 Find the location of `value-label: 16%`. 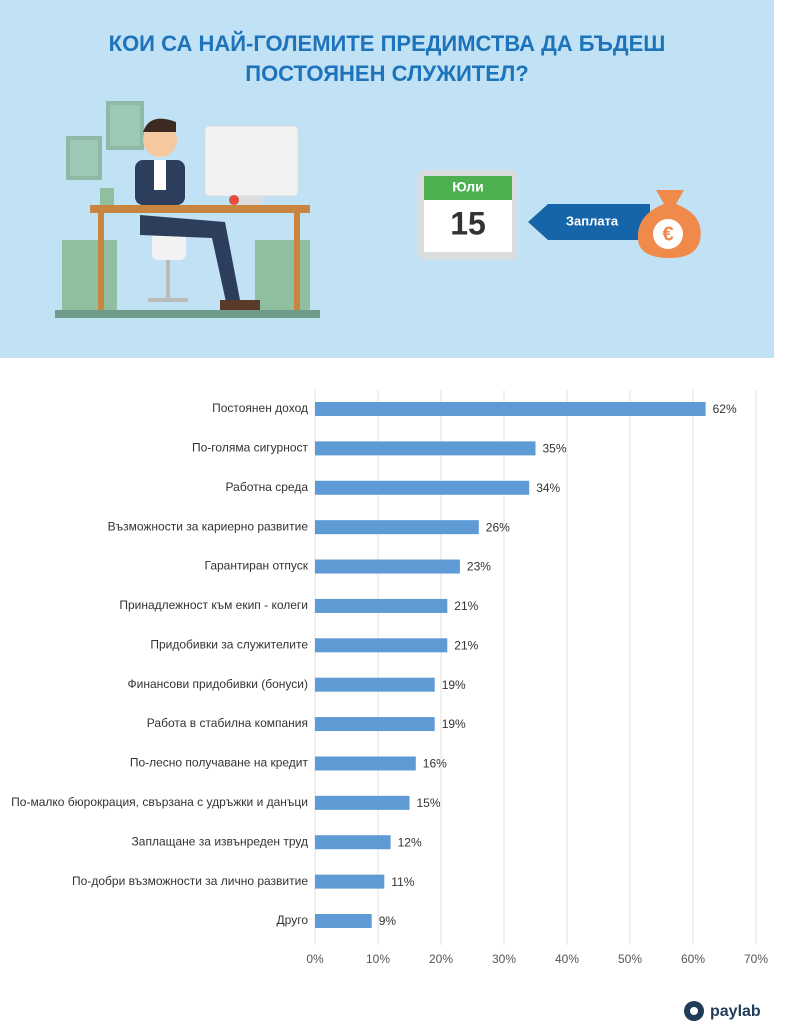

value-label: 16% is located at coordinates (435, 764).